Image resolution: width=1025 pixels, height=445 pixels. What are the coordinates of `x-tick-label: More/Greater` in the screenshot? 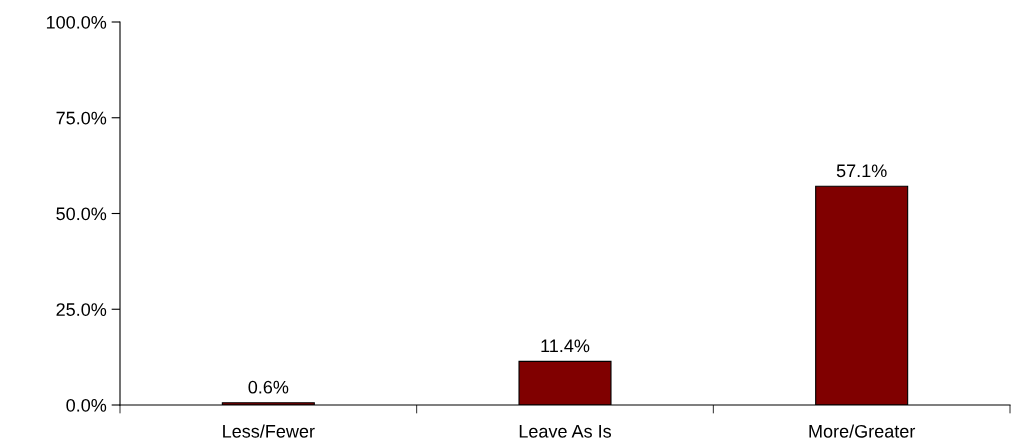 It's located at (862, 431).